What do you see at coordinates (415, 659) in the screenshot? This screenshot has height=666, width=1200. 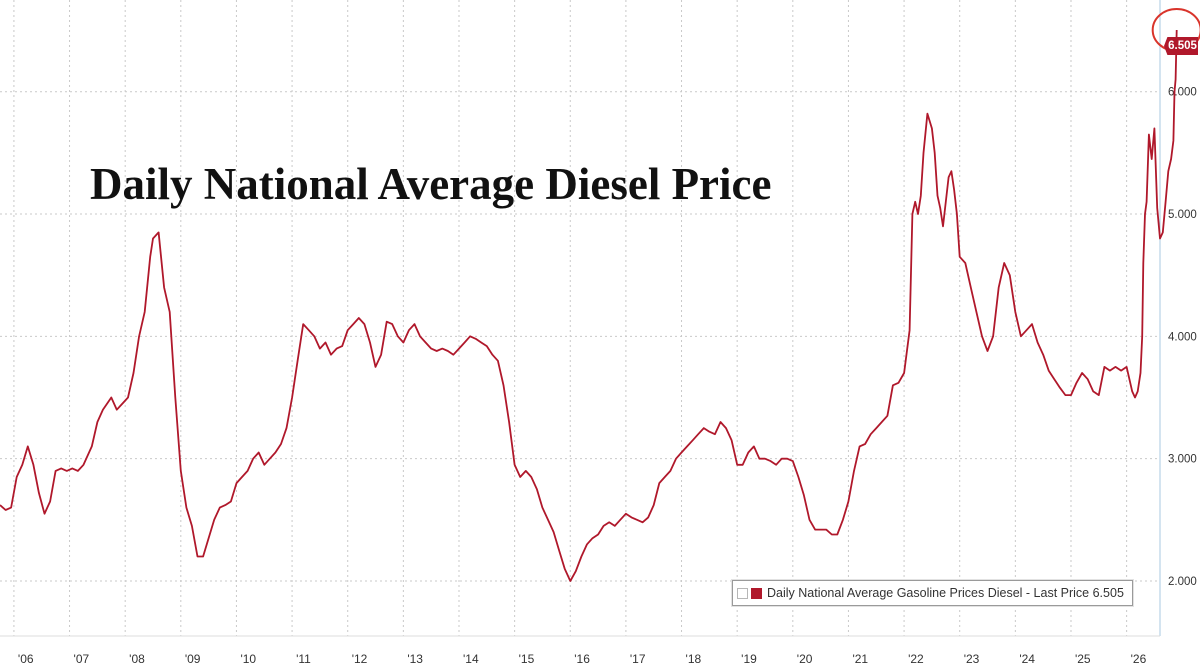 I see `x-tick-label: '13` at bounding box center [415, 659].